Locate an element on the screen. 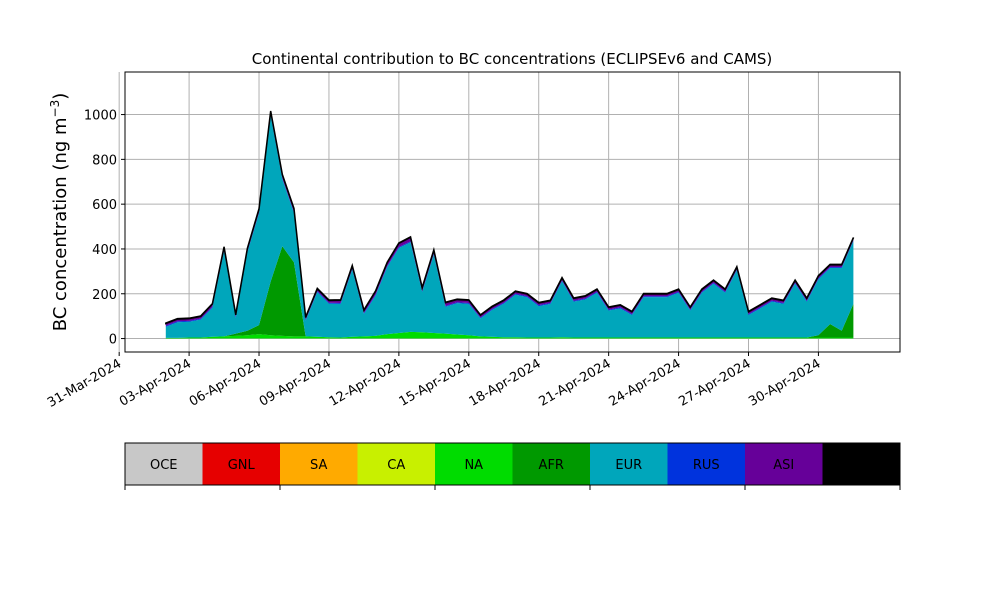  legend-label-gnl: GNL is located at coordinates (242, 465).